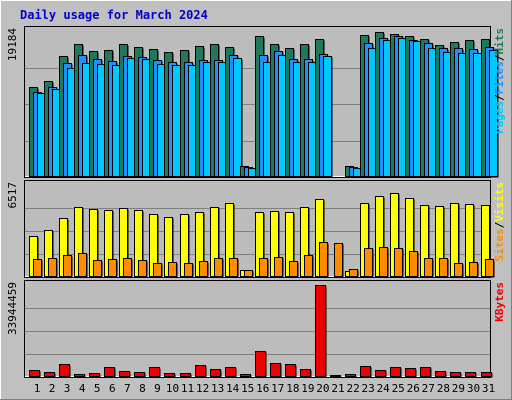 The height and width of the screenshot is (400, 512). I want to click on bottom-legend: KBytes, so click(499, 302).